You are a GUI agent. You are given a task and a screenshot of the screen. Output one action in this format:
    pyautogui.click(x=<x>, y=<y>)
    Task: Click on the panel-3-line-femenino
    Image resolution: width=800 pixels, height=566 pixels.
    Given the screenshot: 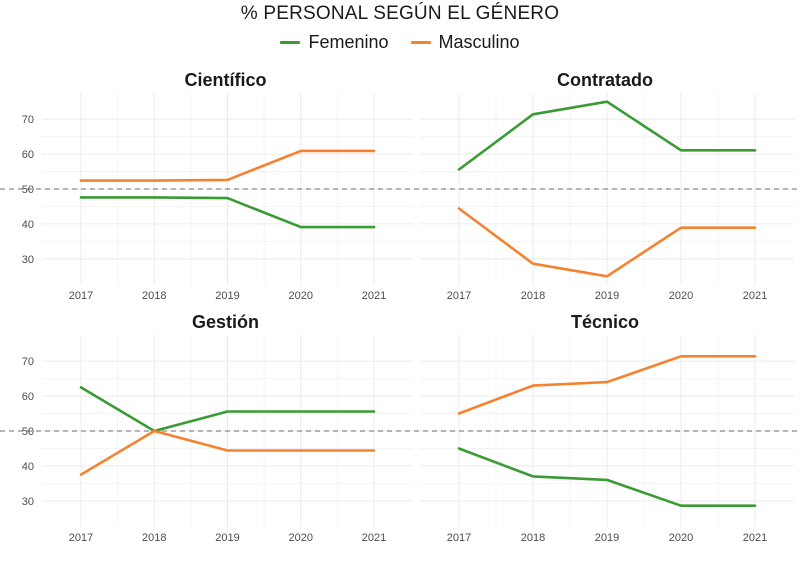 What is the action you would take?
    pyautogui.click(x=227, y=409)
    